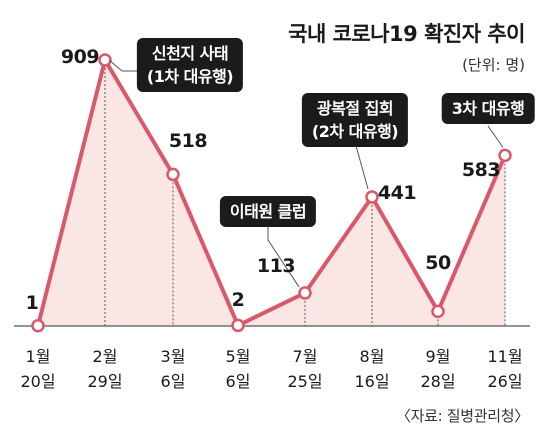 Image resolution: width=543 pixels, height=432 pixels. I want to click on value-label: 518, so click(188, 141).